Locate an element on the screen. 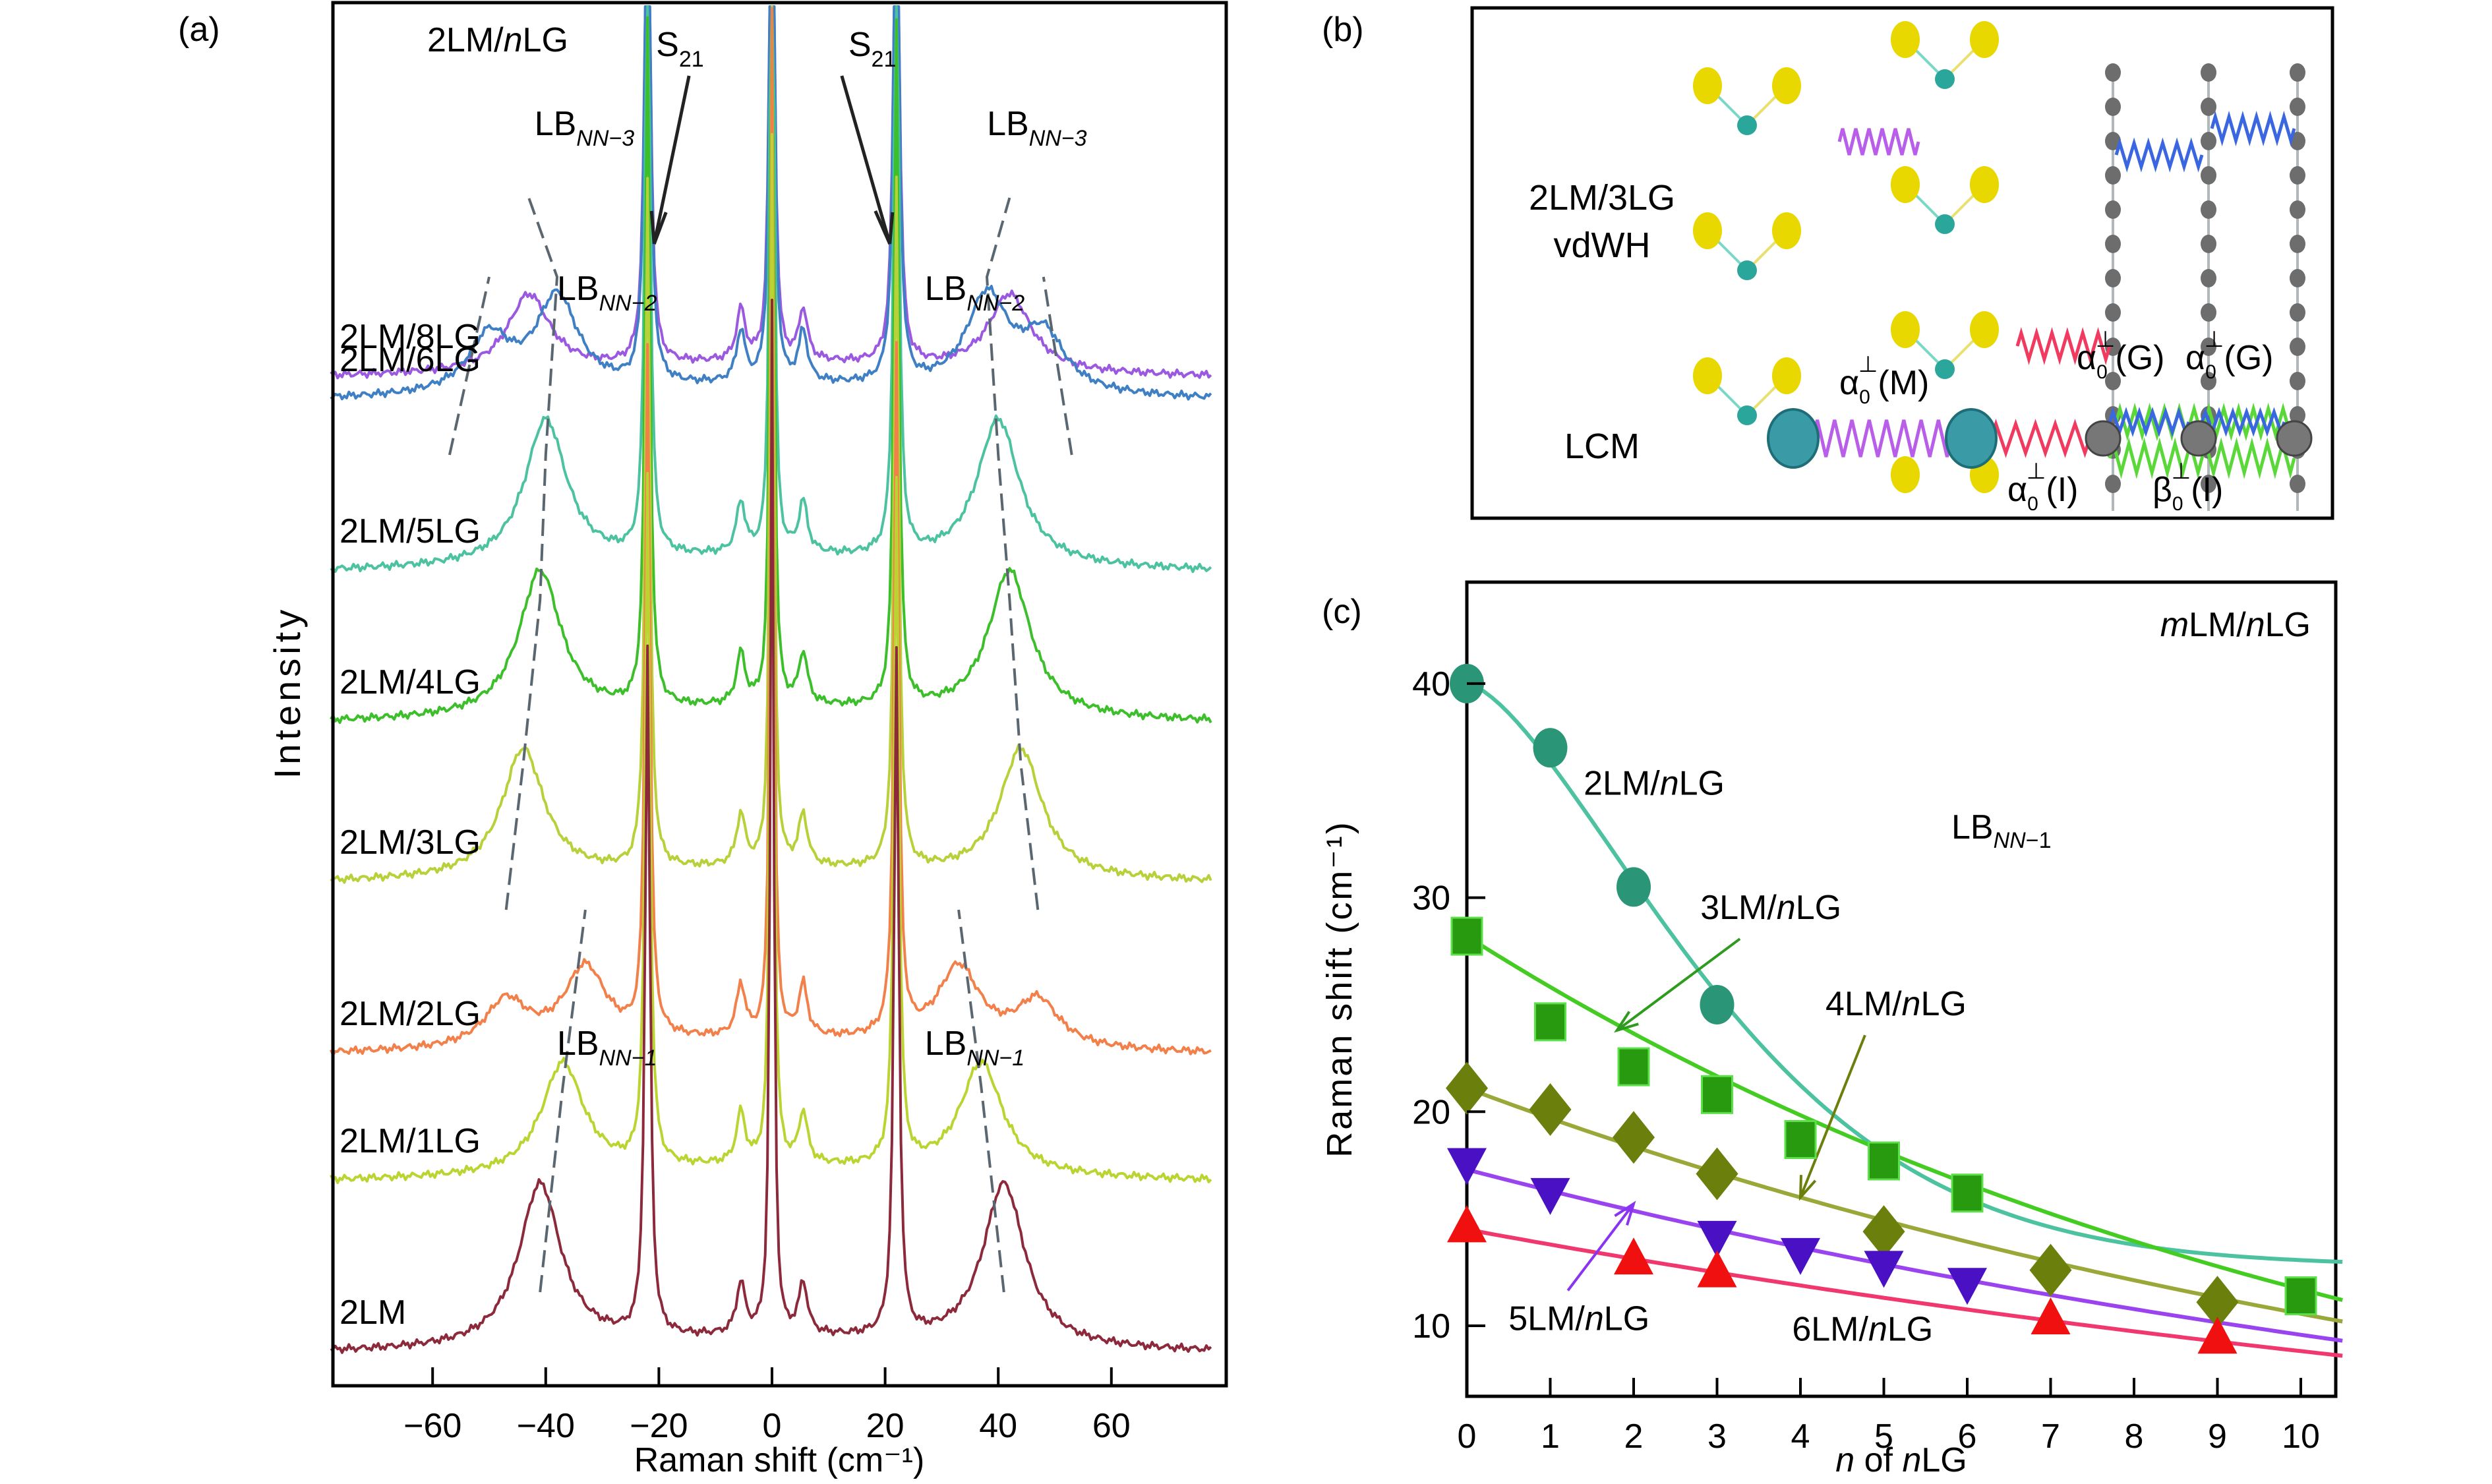 The width and height of the screenshot is (2492, 1484). s21-arrowhead is located at coordinates (658, 227).